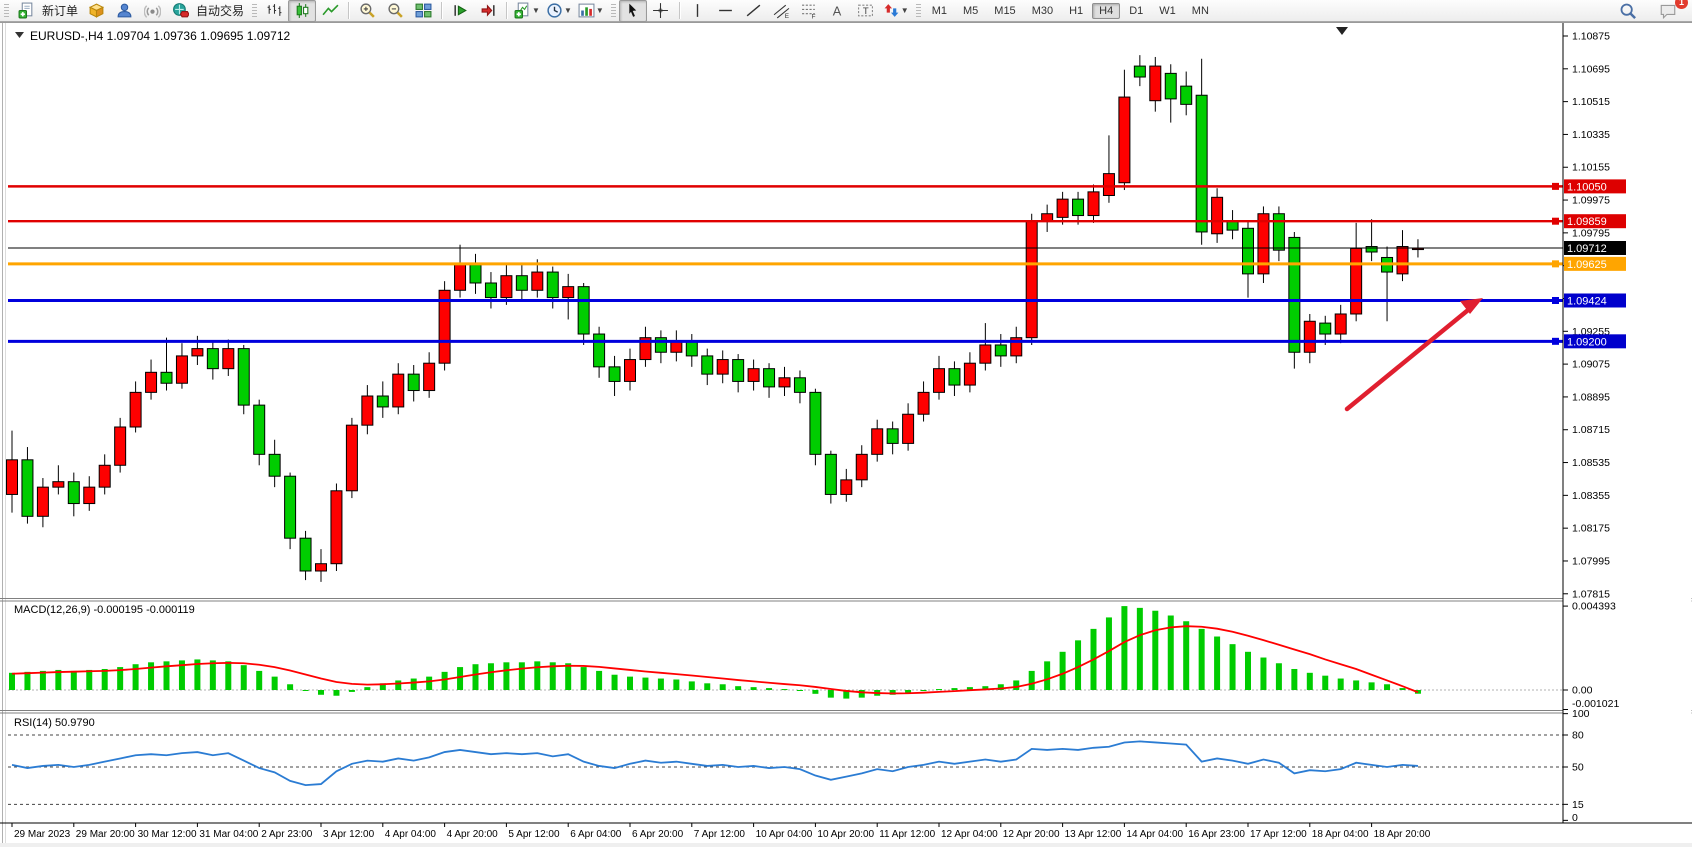 The image size is (1692, 847). What do you see at coordinates (679, 10) in the screenshot?
I see `toolbar-separator` at bounding box center [679, 10].